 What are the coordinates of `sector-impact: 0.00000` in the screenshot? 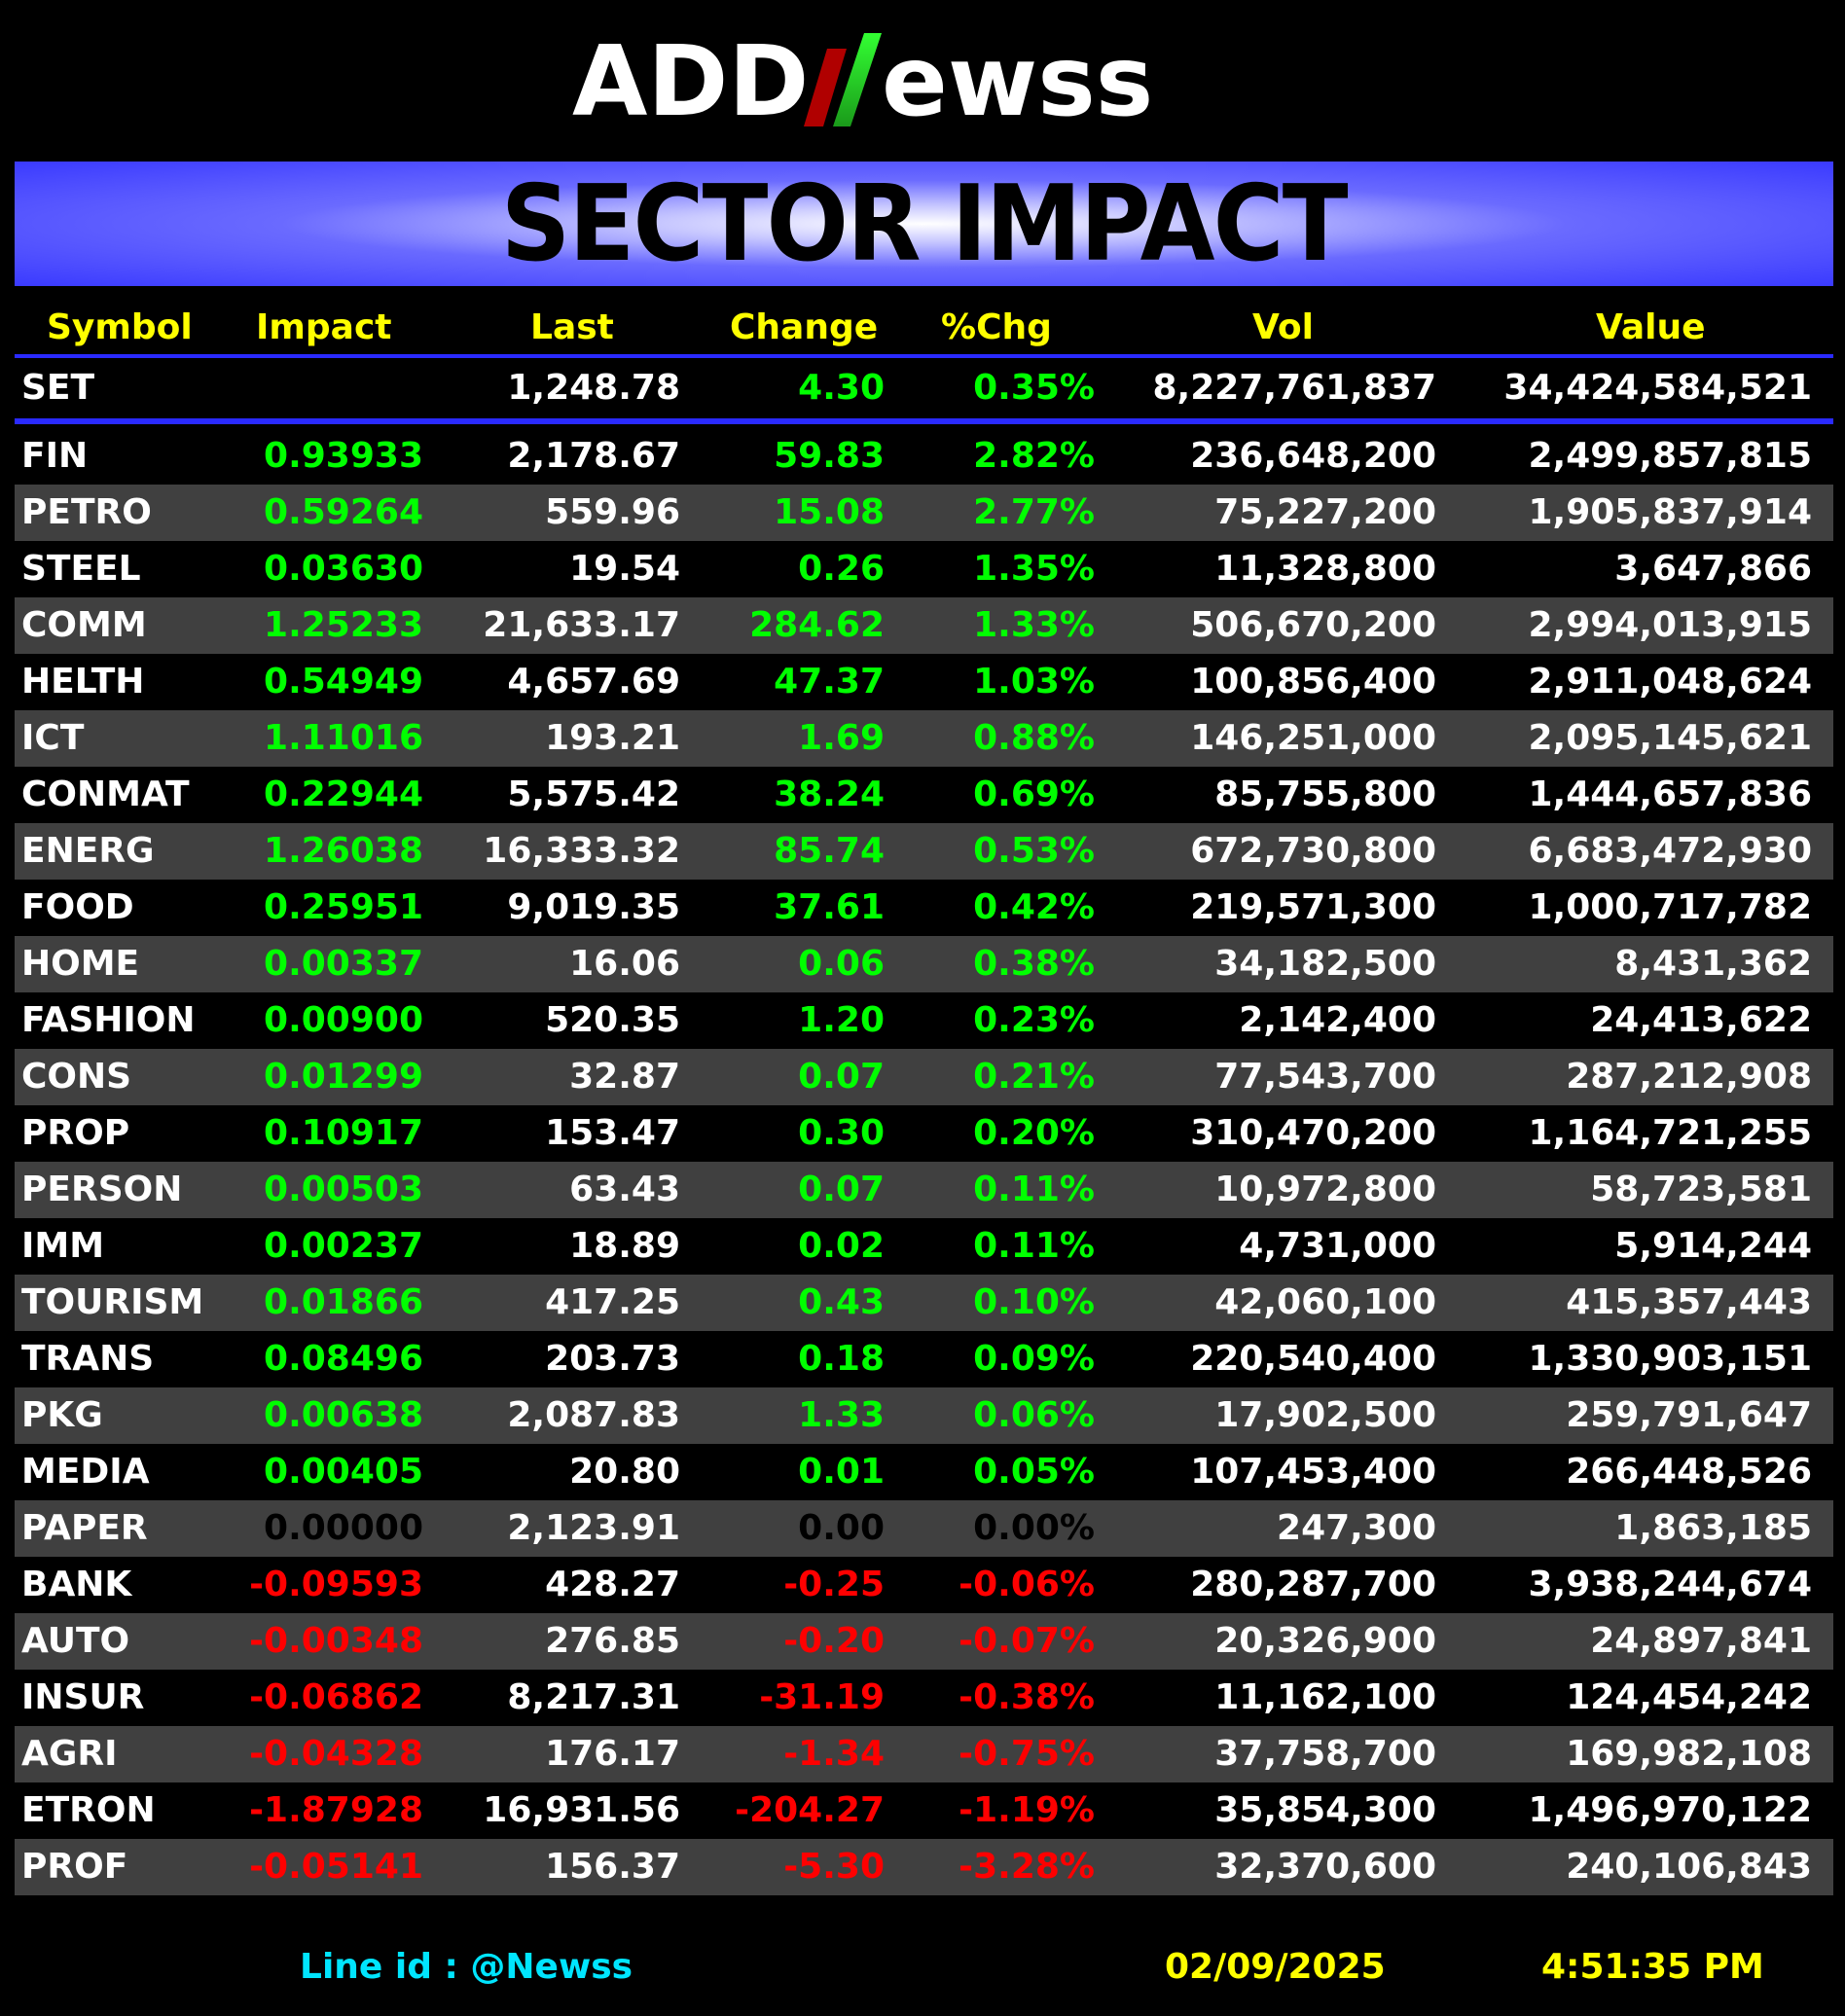 It's located at (343, 1528).